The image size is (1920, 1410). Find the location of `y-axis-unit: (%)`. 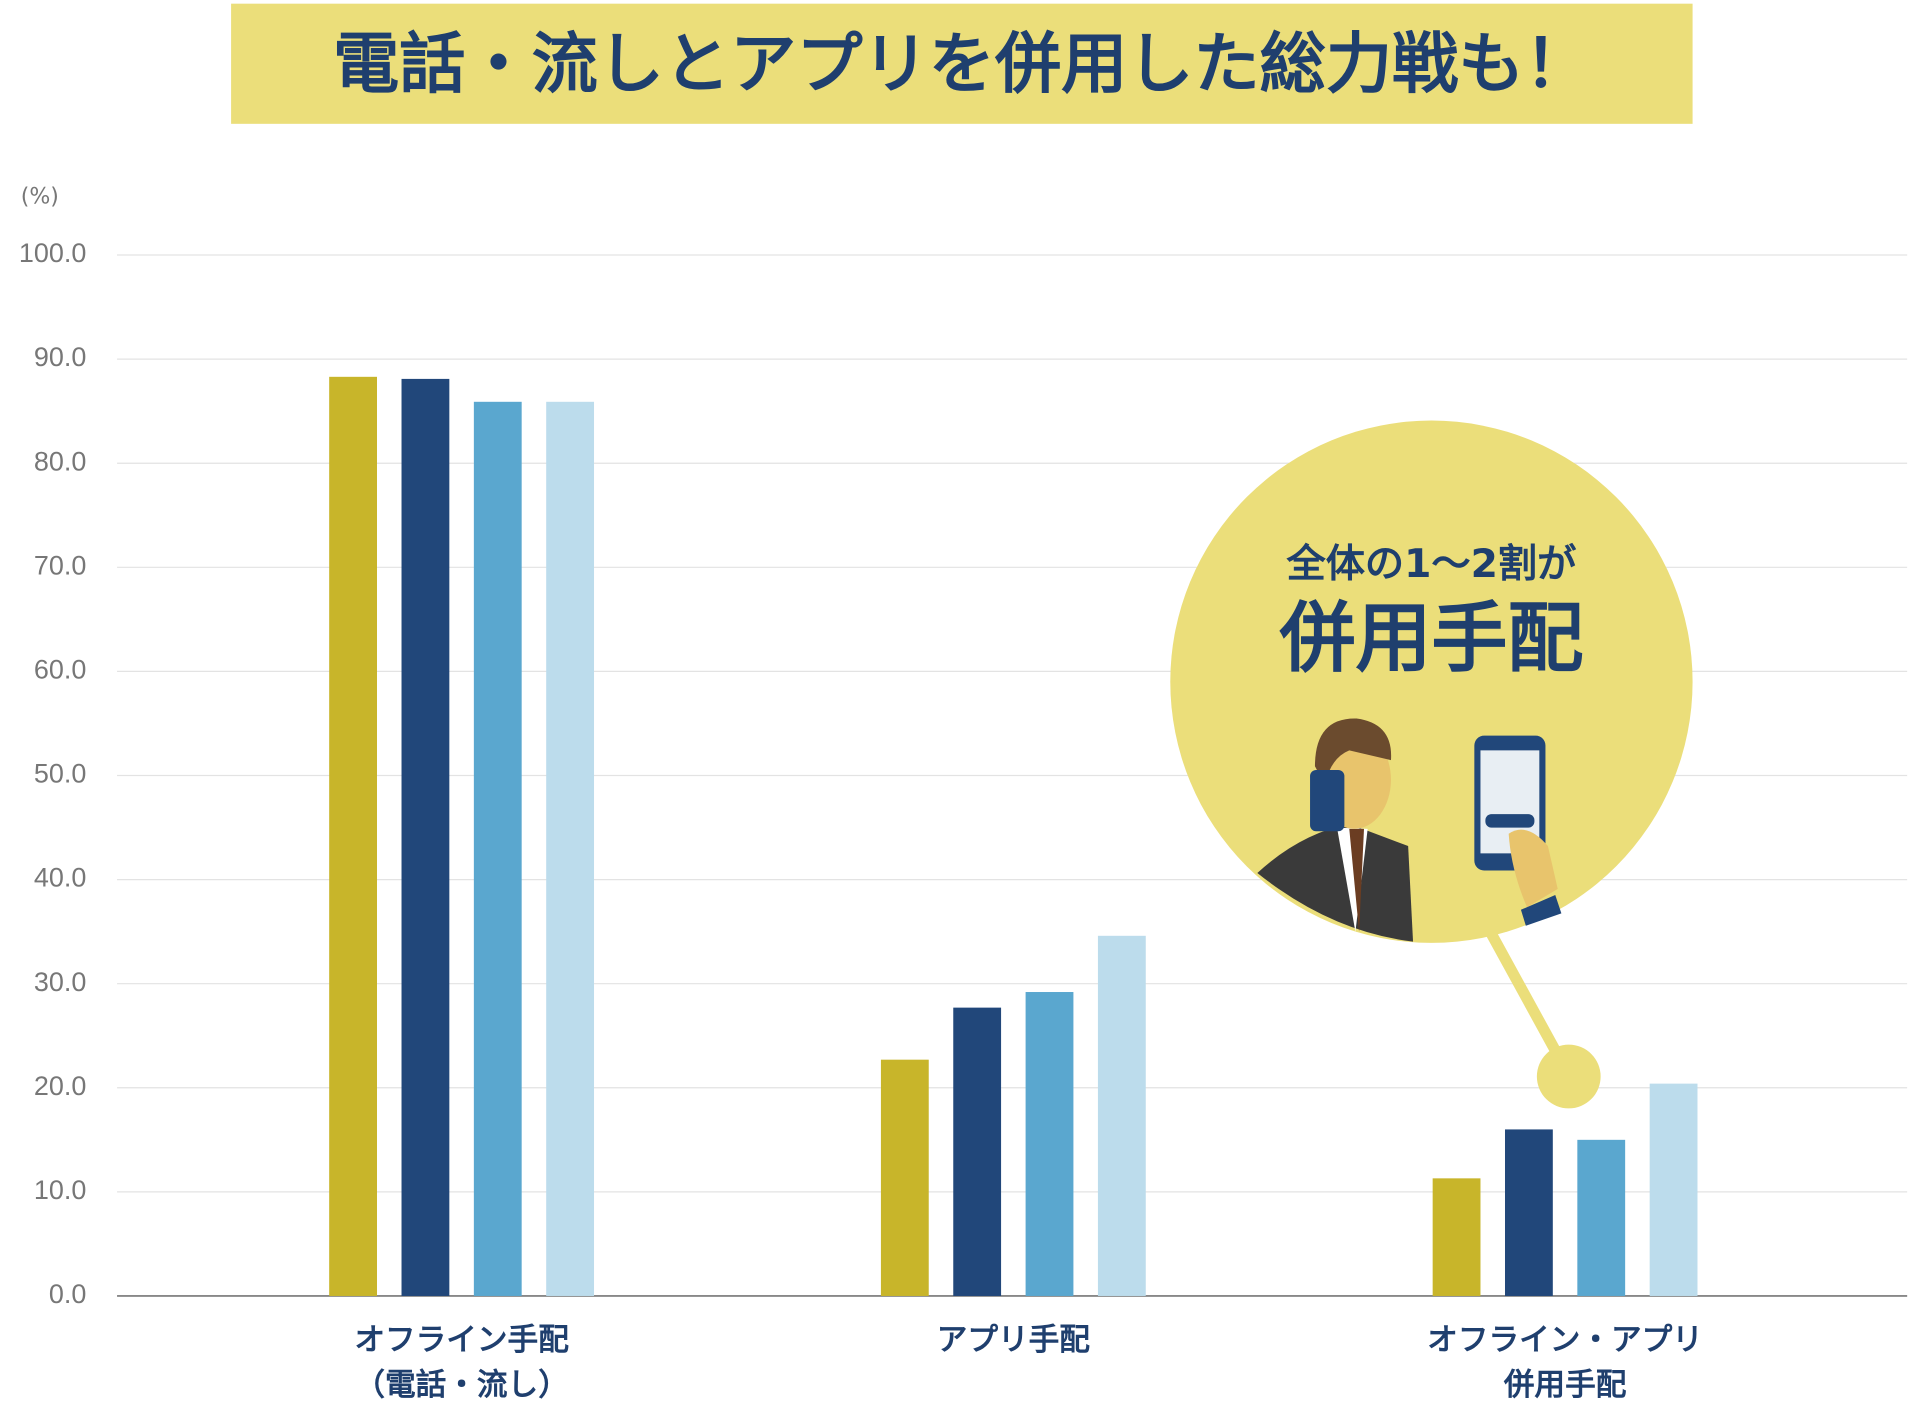

y-axis-unit: (%) is located at coordinates (40, 196).